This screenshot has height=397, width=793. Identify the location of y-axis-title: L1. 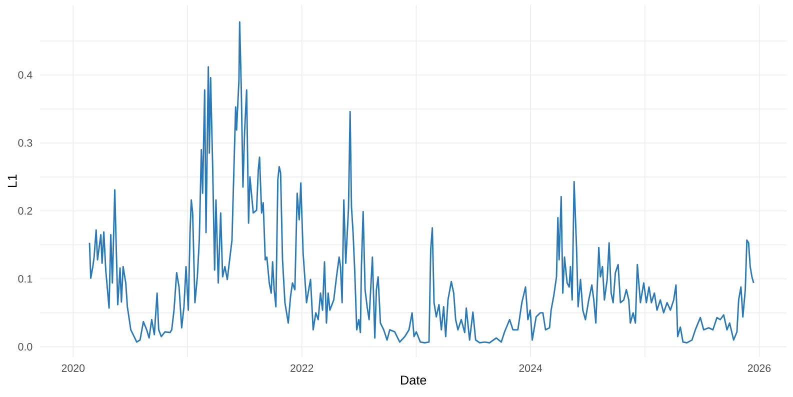
(12, 180).